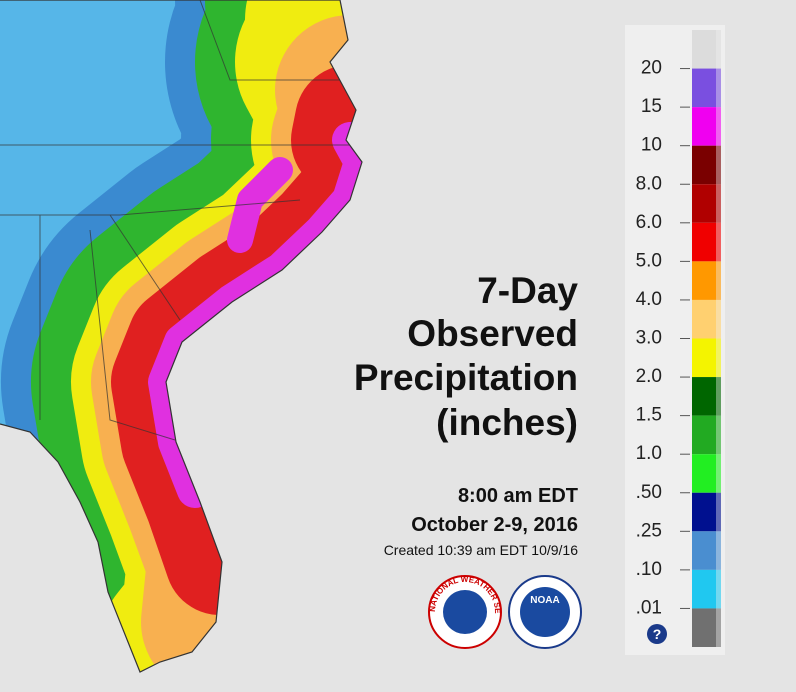  I want to click on legend-label: 20, so click(651, 68).